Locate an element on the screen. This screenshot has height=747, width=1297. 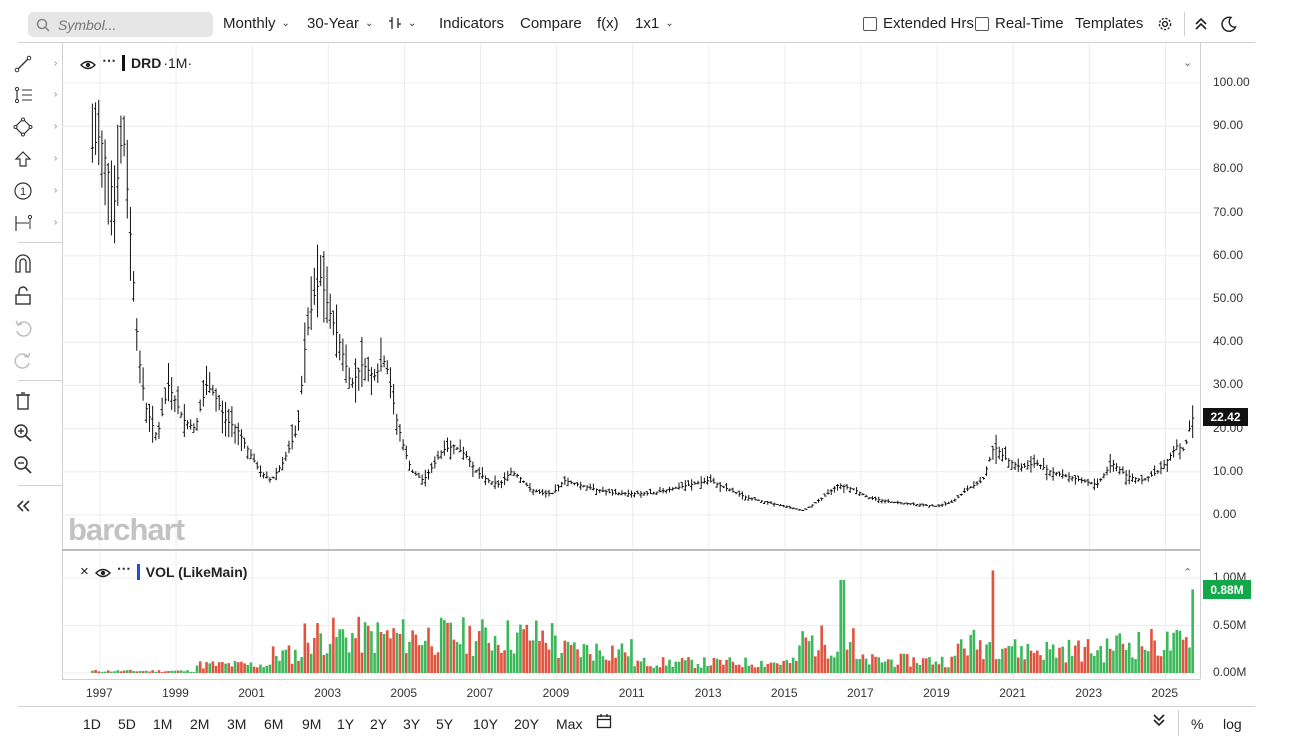
log-scale-button: log is located at coordinates (1232, 724).